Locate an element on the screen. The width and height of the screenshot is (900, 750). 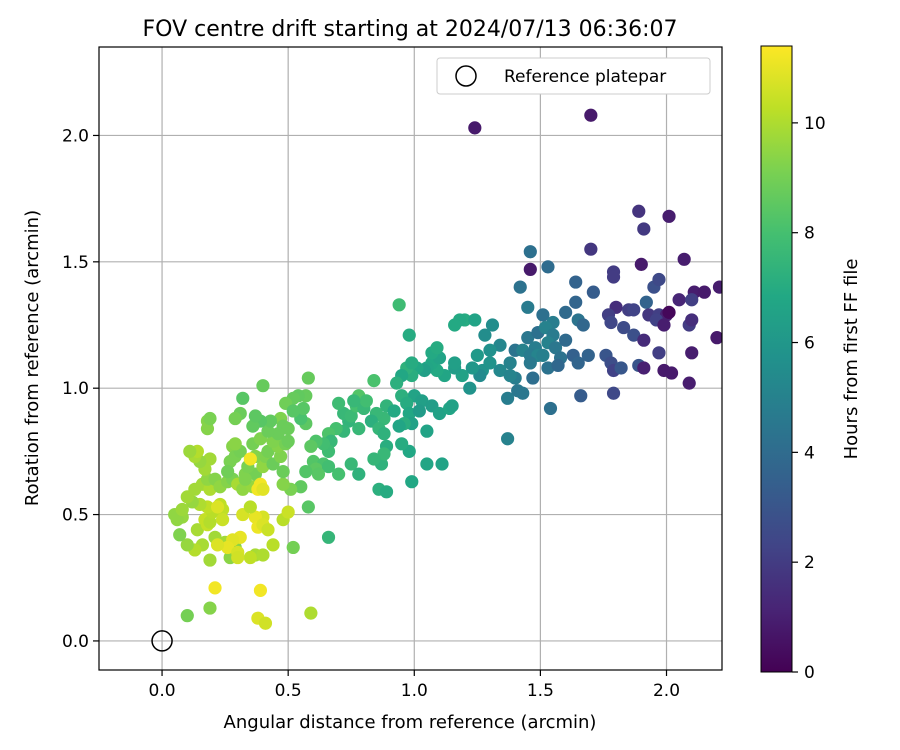
colorbar: 0 2 4 6 8 10 Hours from first FF file is located at coordinates (811, 364).